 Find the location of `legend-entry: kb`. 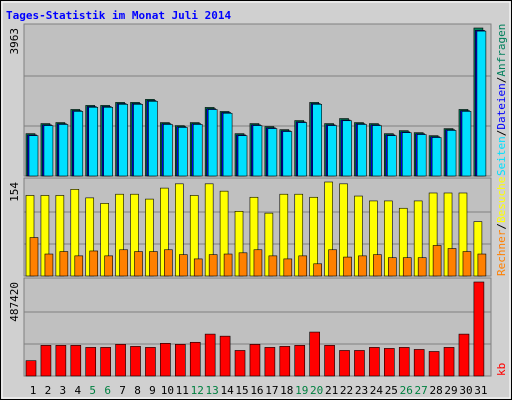

legend-entry: kb is located at coordinates (501, 369).